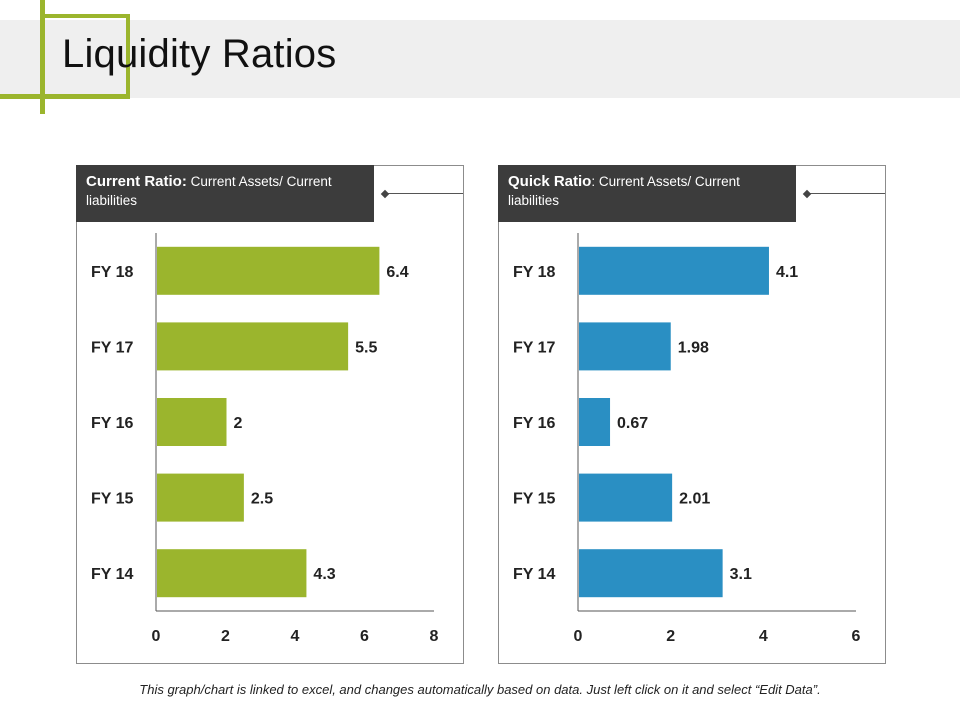 The width and height of the screenshot is (960, 720). What do you see at coordinates (397, 272) in the screenshot?
I see `data-label: 6.4` at bounding box center [397, 272].